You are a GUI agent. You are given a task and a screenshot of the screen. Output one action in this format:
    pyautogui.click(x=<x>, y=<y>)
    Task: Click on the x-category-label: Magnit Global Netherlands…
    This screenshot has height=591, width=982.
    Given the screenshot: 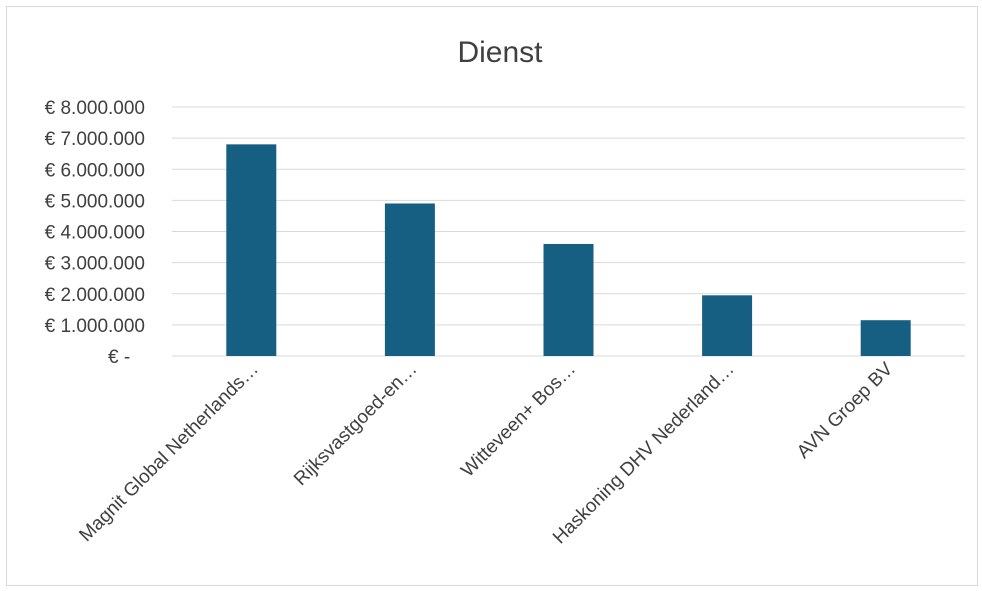 What is the action you would take?
    pyautogui.click(x=168, y=452)
    